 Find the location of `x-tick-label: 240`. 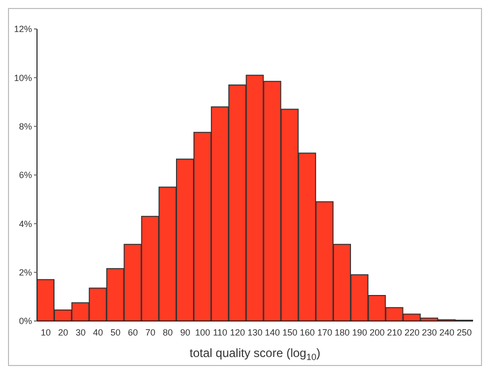

x-tick-label: 240 is located at coordinates (446, 332).